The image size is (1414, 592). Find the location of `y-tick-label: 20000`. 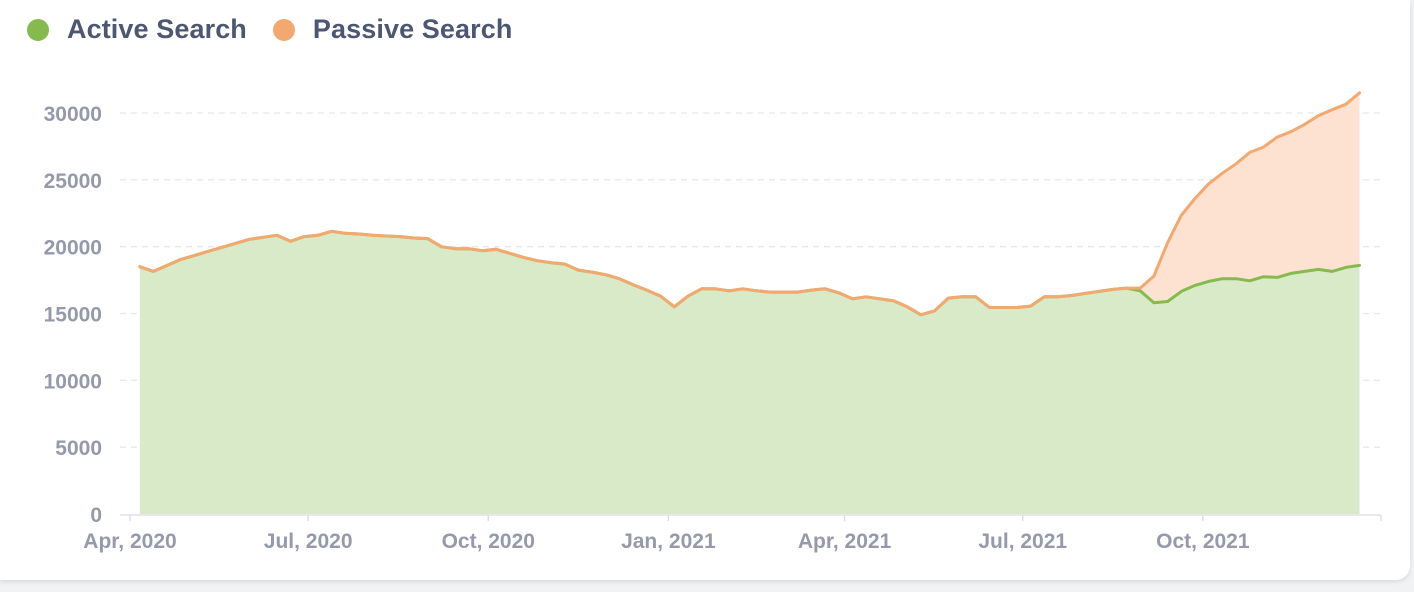

y-tick-label: 20000 is located at coordinates (73, 248).